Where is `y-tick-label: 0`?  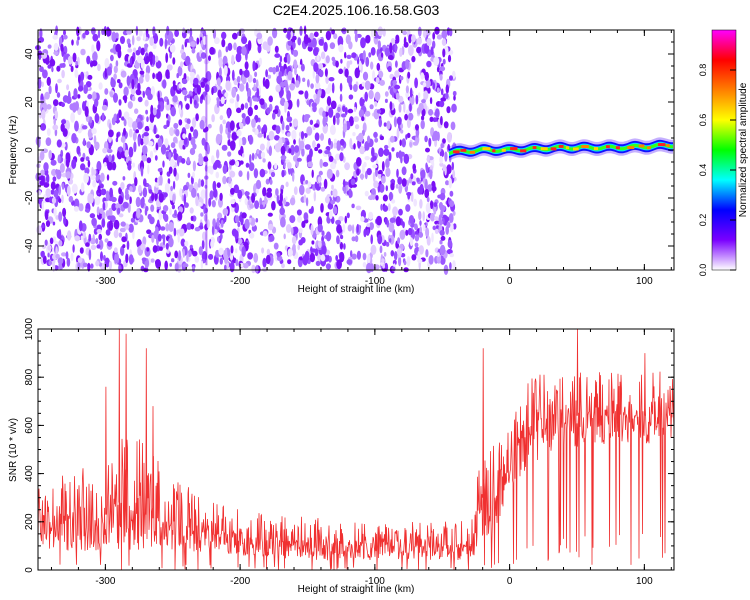 y-tick-label: 0 is located at coordinates (29, 150).